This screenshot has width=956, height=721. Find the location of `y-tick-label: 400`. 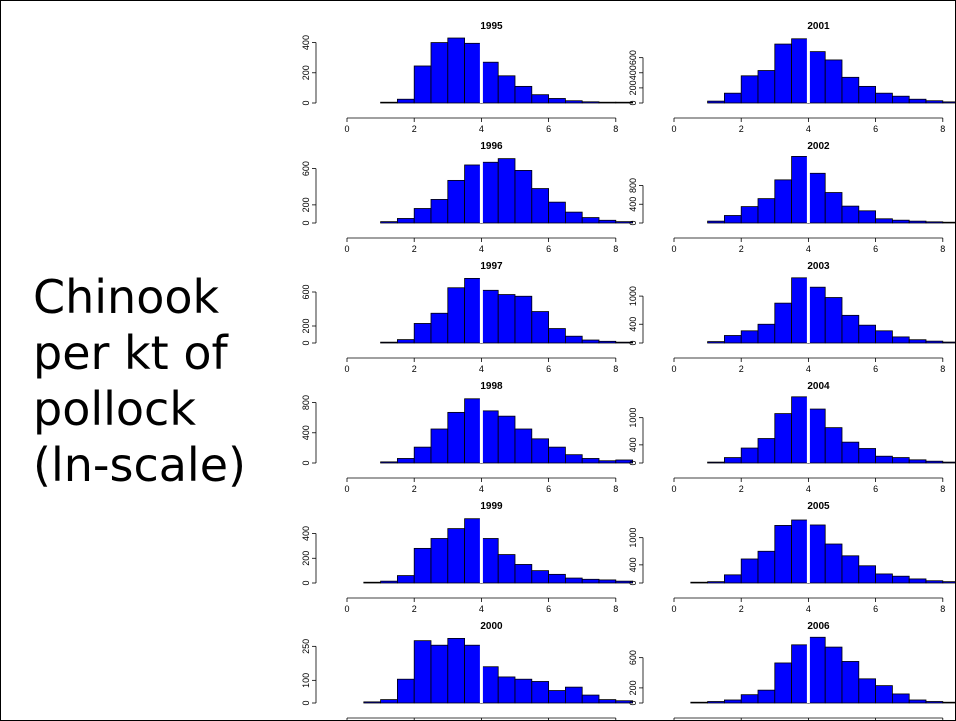

y-tick-label: 400 is located at coordinates (306, 42).